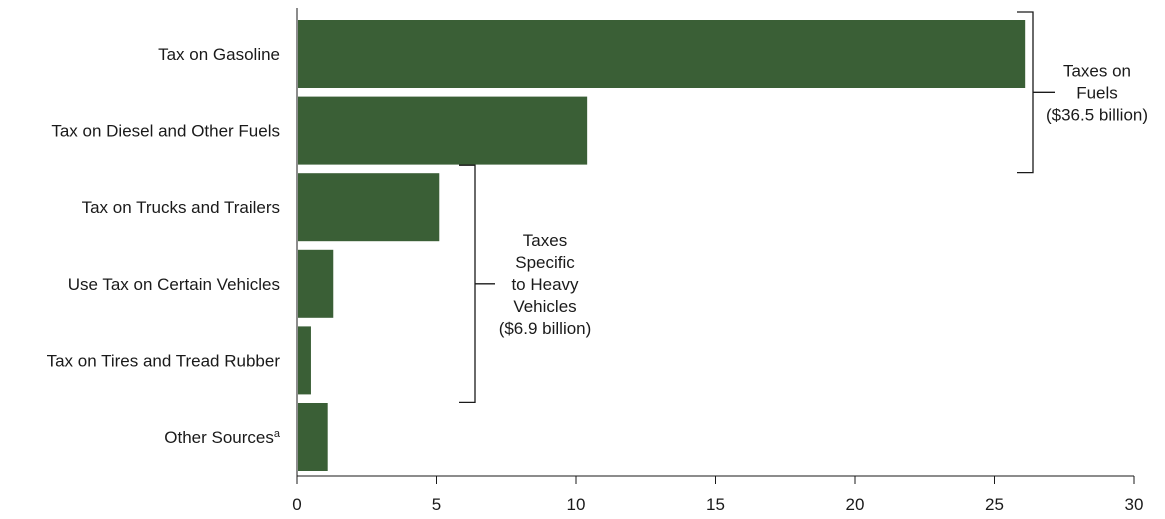  I want to click on category-label-tax-on-gasoline: Tax on Gasoline, so click(219, 54).